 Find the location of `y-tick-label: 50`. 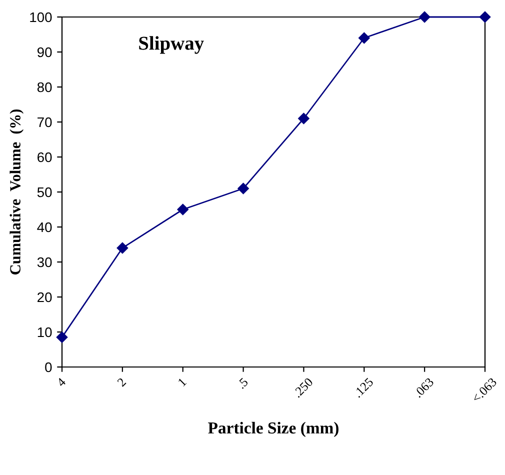

y-tick-label: 50 is located at coordinates (44, 192).